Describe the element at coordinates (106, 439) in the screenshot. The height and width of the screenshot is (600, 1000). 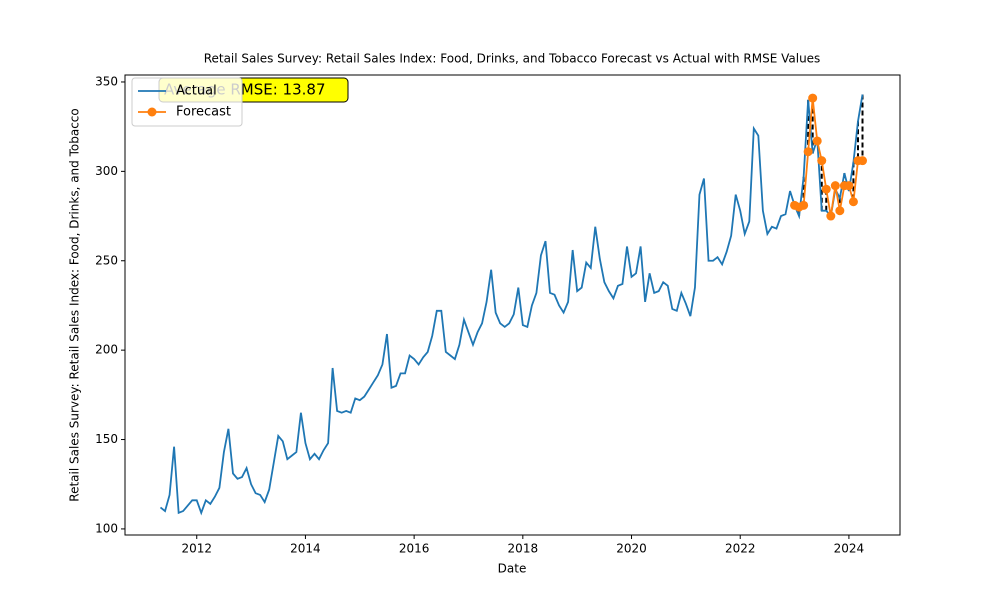
I see `y-tick-label: 150` at that location.